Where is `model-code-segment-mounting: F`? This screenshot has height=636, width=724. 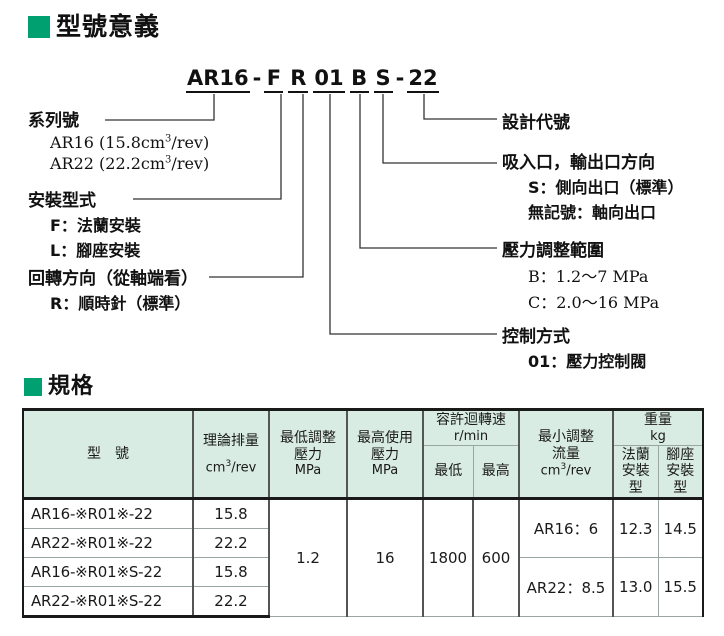
model-code-segment-mounting: F is located at coordinates (274, 79).